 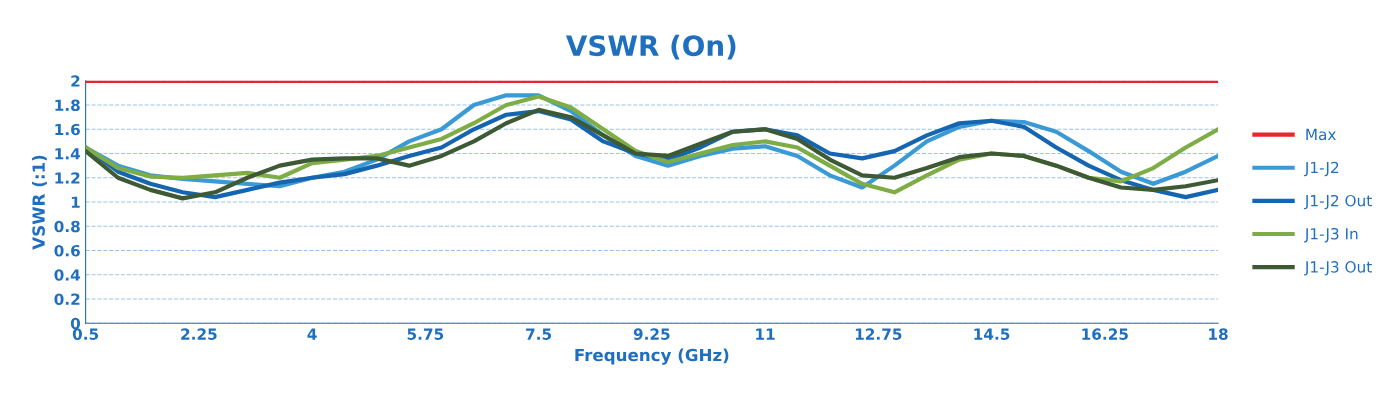 I want to click on y-tick-label: 0.4, so click(x=67, y=275).